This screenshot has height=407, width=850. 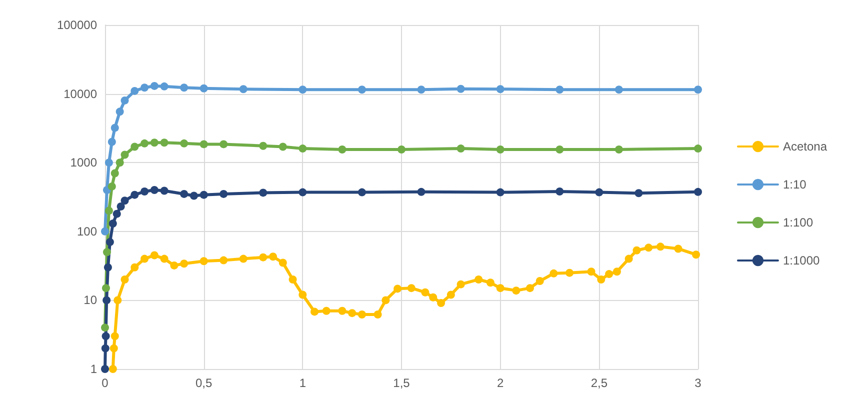 What do you see at coordinates (91, 300) in the screenshot?
I see `y-tick-label: 10` at bounding box center [91, 300].